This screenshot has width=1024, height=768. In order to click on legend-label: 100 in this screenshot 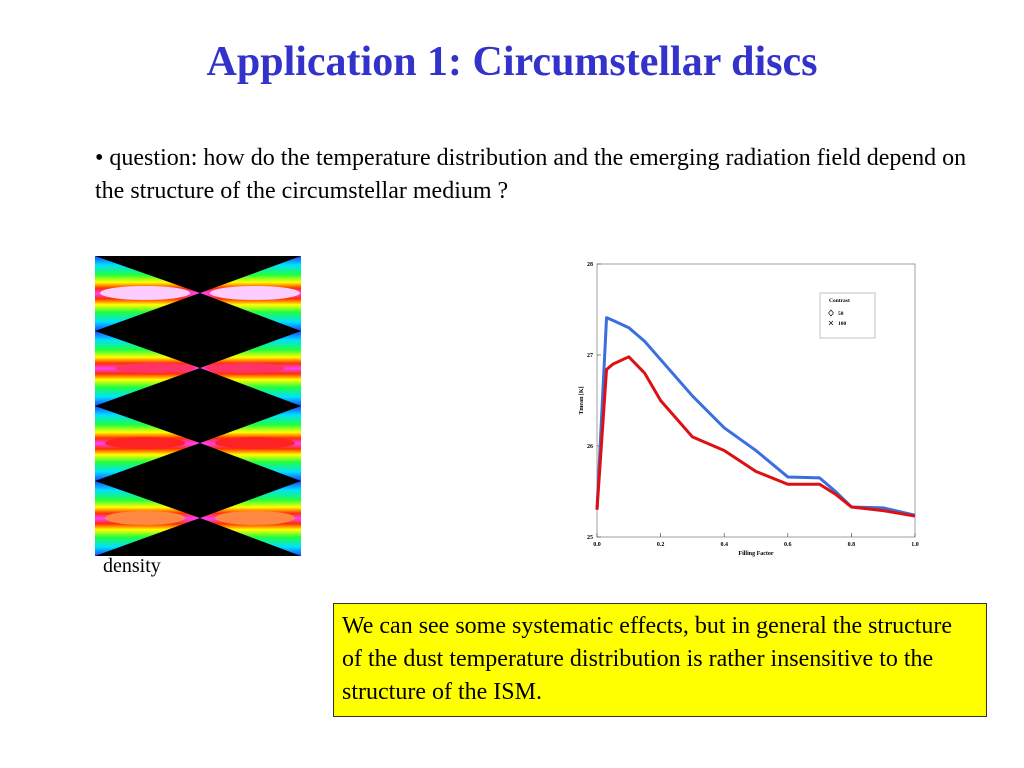, I will do `click(842, 324)`.